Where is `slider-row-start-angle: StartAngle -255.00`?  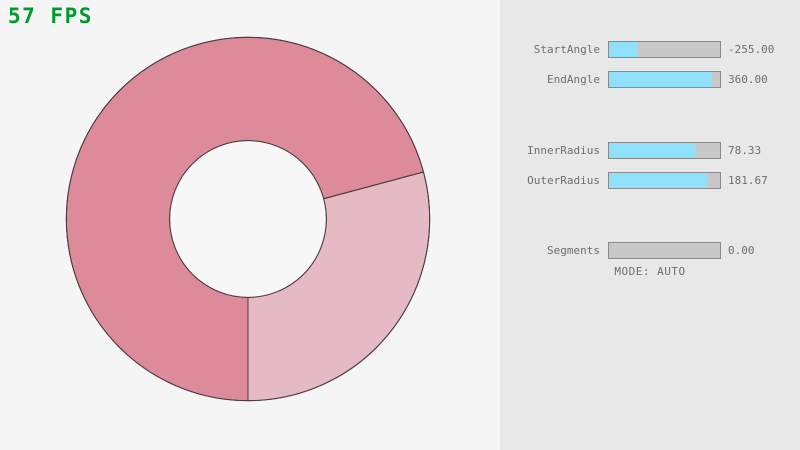 slider-row-start-angle: StartAngle -255.00 is located at coordinates (650, 49).